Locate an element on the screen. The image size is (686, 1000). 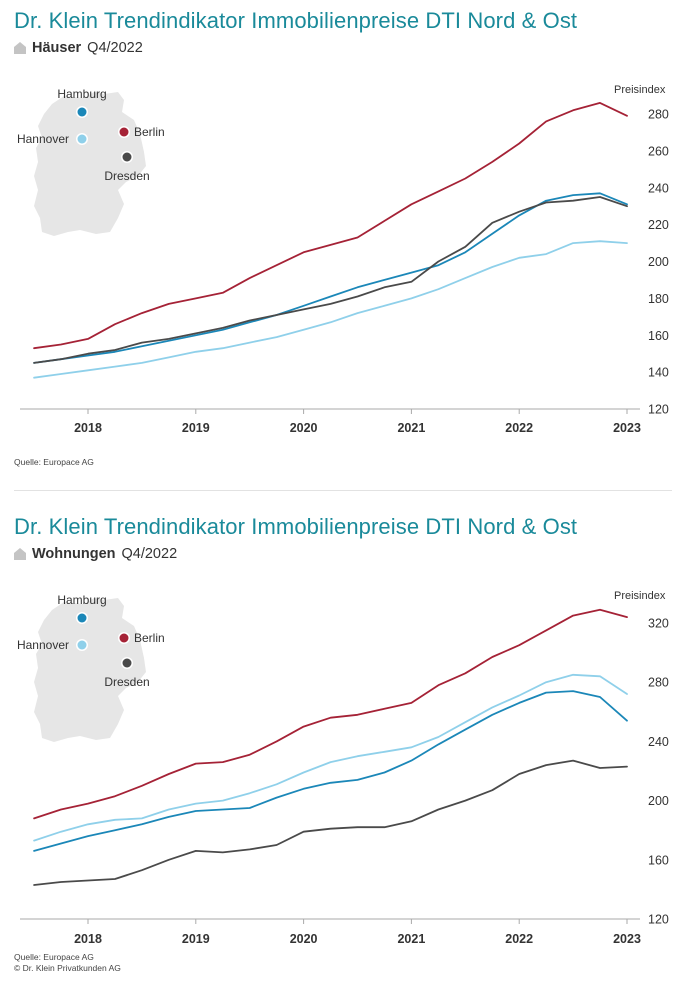
y-tick-label: 180 is located at coordinates (658, 299).